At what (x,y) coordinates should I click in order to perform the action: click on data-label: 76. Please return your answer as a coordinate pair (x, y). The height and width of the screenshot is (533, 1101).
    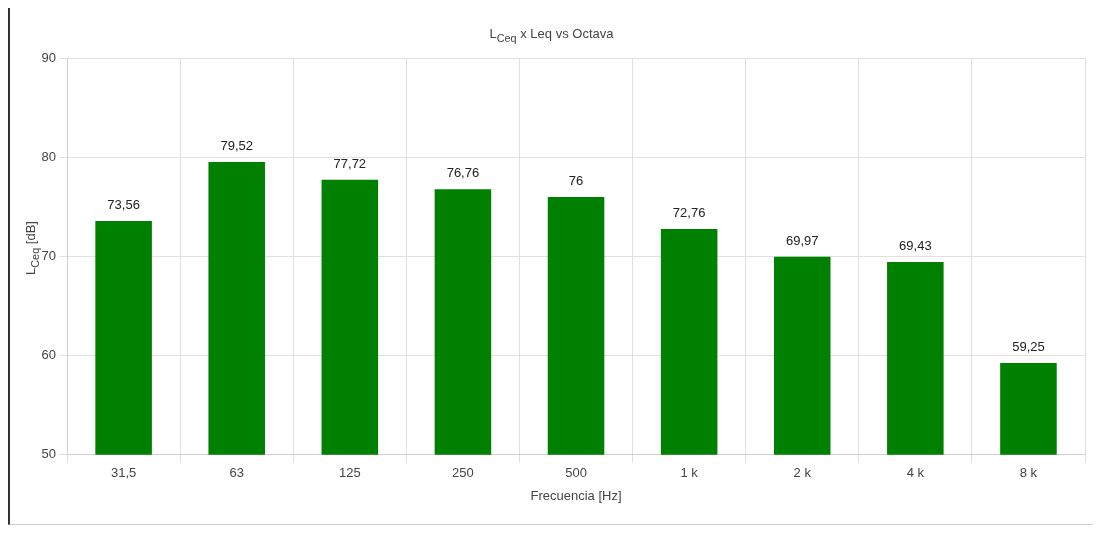
    Looking at the image, I should click on (576, 180).